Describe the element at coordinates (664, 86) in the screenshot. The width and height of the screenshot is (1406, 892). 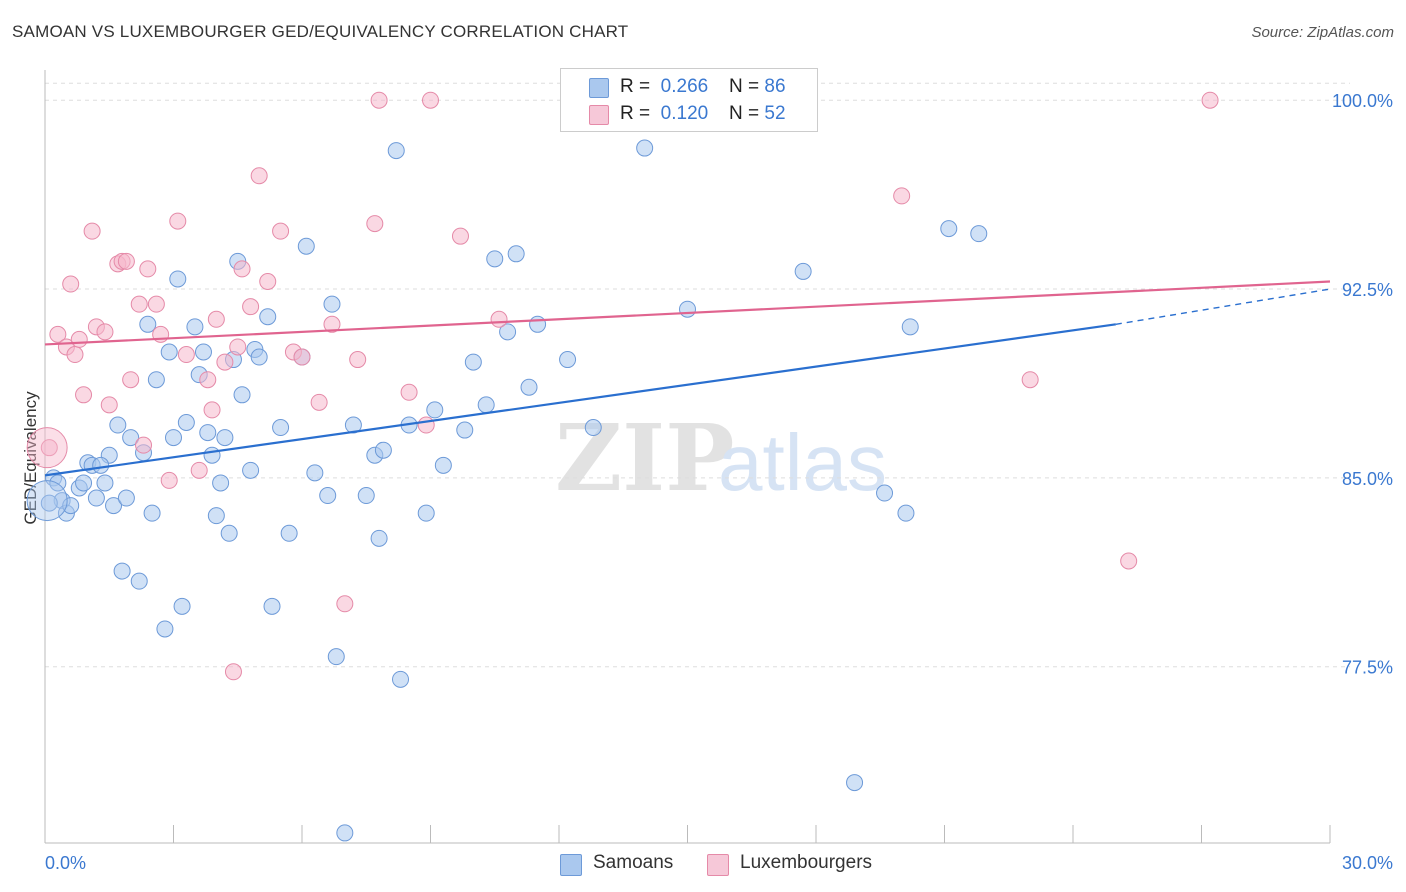
I see `samoans-r: R = 0.266` at that location.